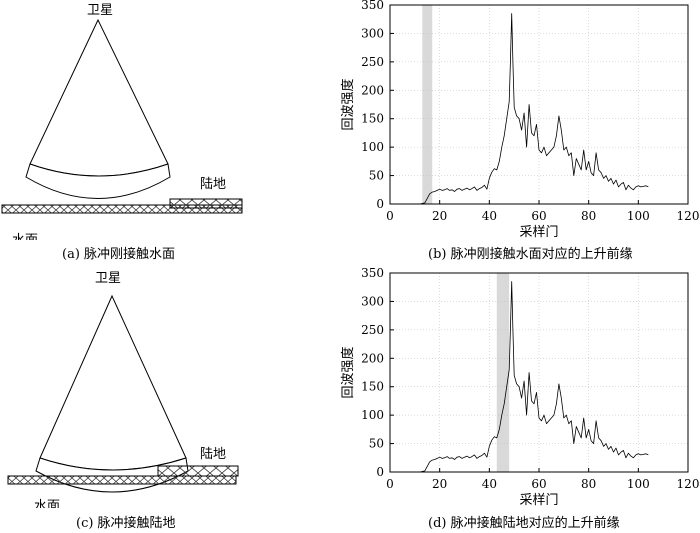  Describe the element at coordinates (119, 254) in the screenshot. I see `caption-a: (a) 脉冲刚接触水面` at that location.